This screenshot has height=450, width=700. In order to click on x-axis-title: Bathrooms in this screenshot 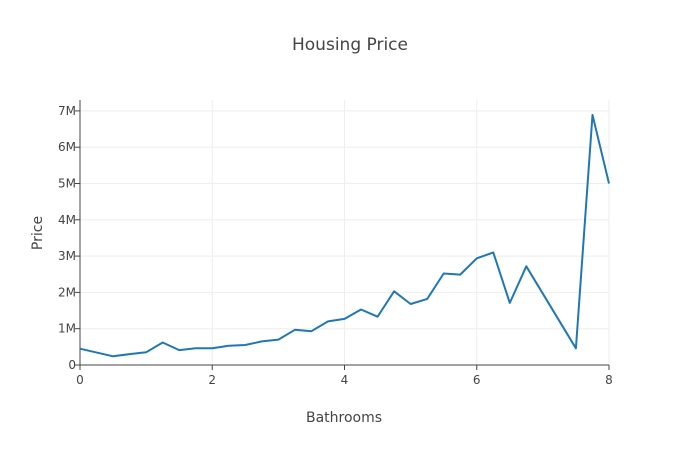, I will do `click(344, 418)`.